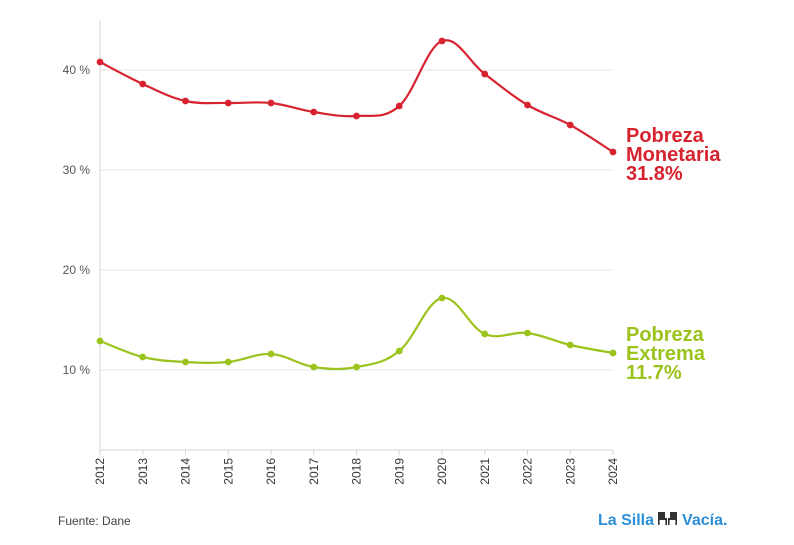 The width and height of the screenshot is (794, 545). Describe the element at coordinates (668, 520) in the screenshot. I see `chairs-icon` at that location.